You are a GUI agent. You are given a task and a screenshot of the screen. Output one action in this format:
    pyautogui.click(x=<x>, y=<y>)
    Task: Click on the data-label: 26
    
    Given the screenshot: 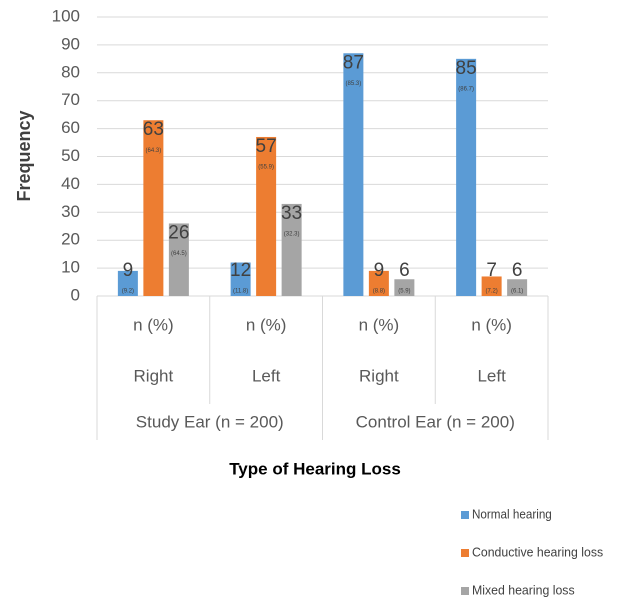 What is the action you would take?
    pyautogui.click(x=178, y=232)
    